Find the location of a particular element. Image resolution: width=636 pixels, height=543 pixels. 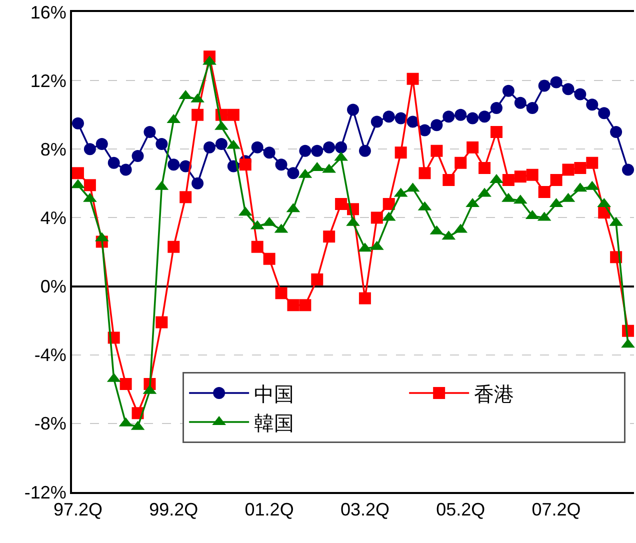

y-tick-label: 16% is located at coordinates (48, 12).